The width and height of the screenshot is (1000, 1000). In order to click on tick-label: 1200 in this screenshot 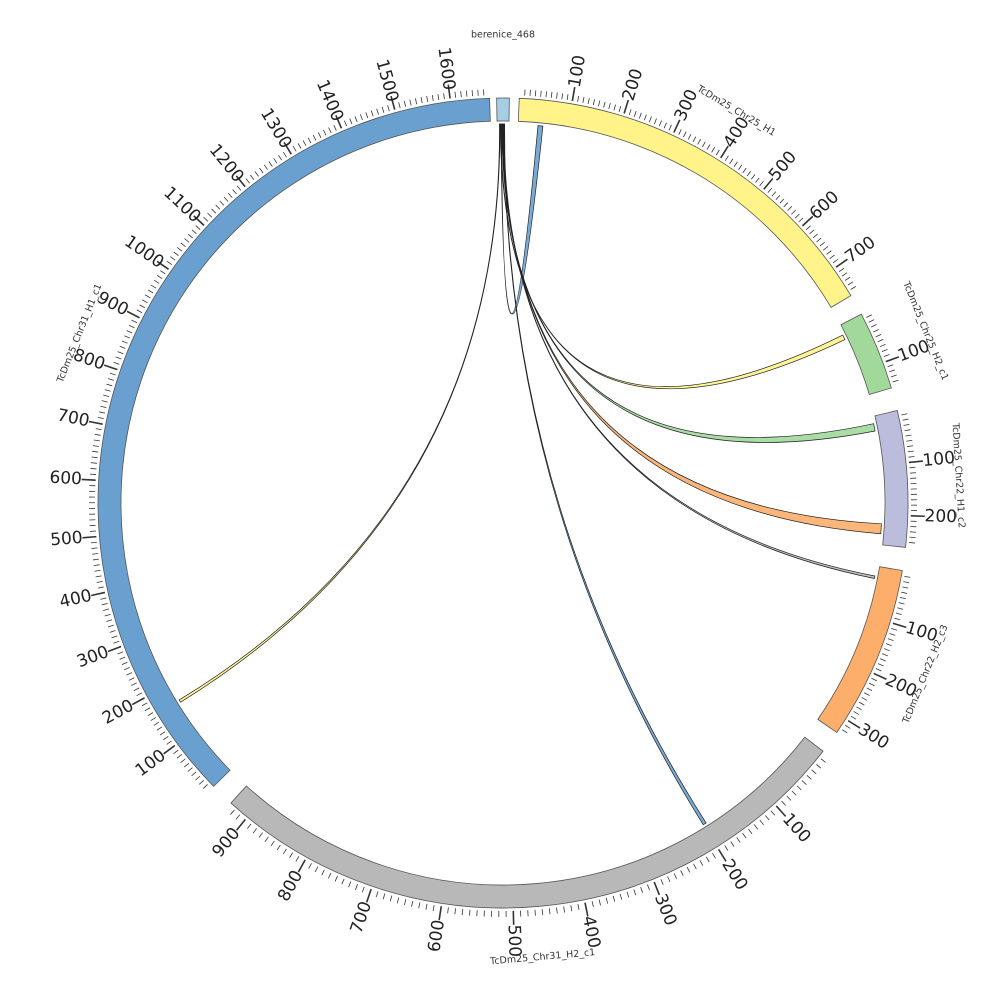, I will do `click(226, 163)`.